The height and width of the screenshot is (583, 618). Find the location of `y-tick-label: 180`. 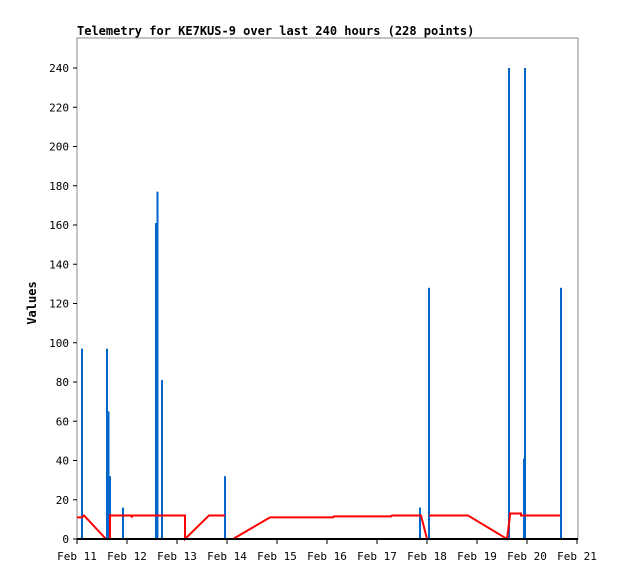

y-tick-label: 180 is located at coordinates (59, 186).